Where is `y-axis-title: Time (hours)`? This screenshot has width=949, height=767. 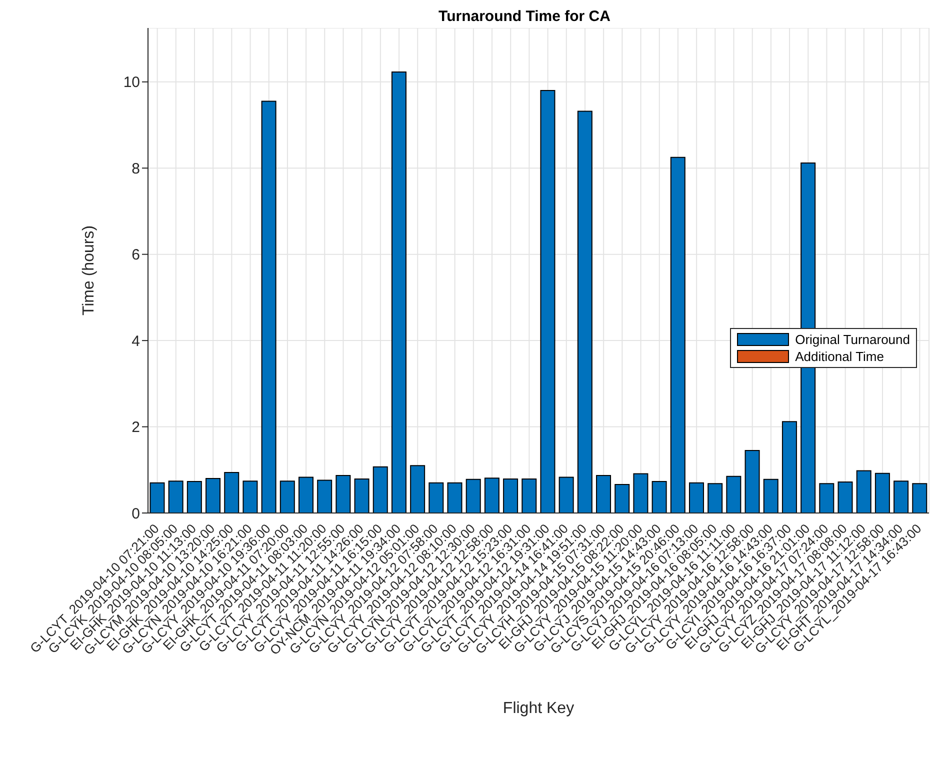
y-axis-title: Time (hours) is located at coordinates (89, 270).